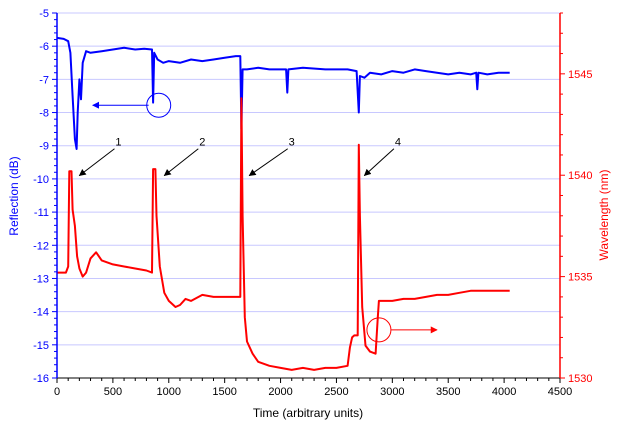  What do you see at coordinates (336, 392) in the screenshot?
I see `x-tick-label: 2500` at bounding box center [336, 392].